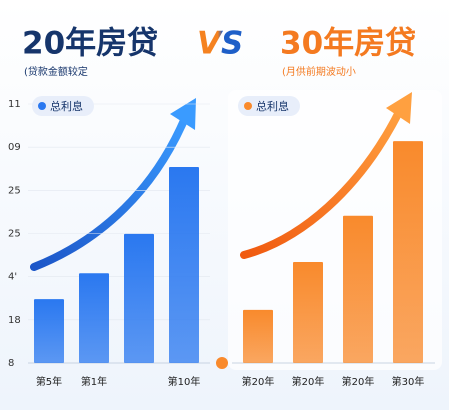 This screenshot has height=410, width=449. What do you see at coordinates (319, 71) in the screenshot?
I see `right-subtitle: (月供前期波动小` at bounding box center [319, 71].